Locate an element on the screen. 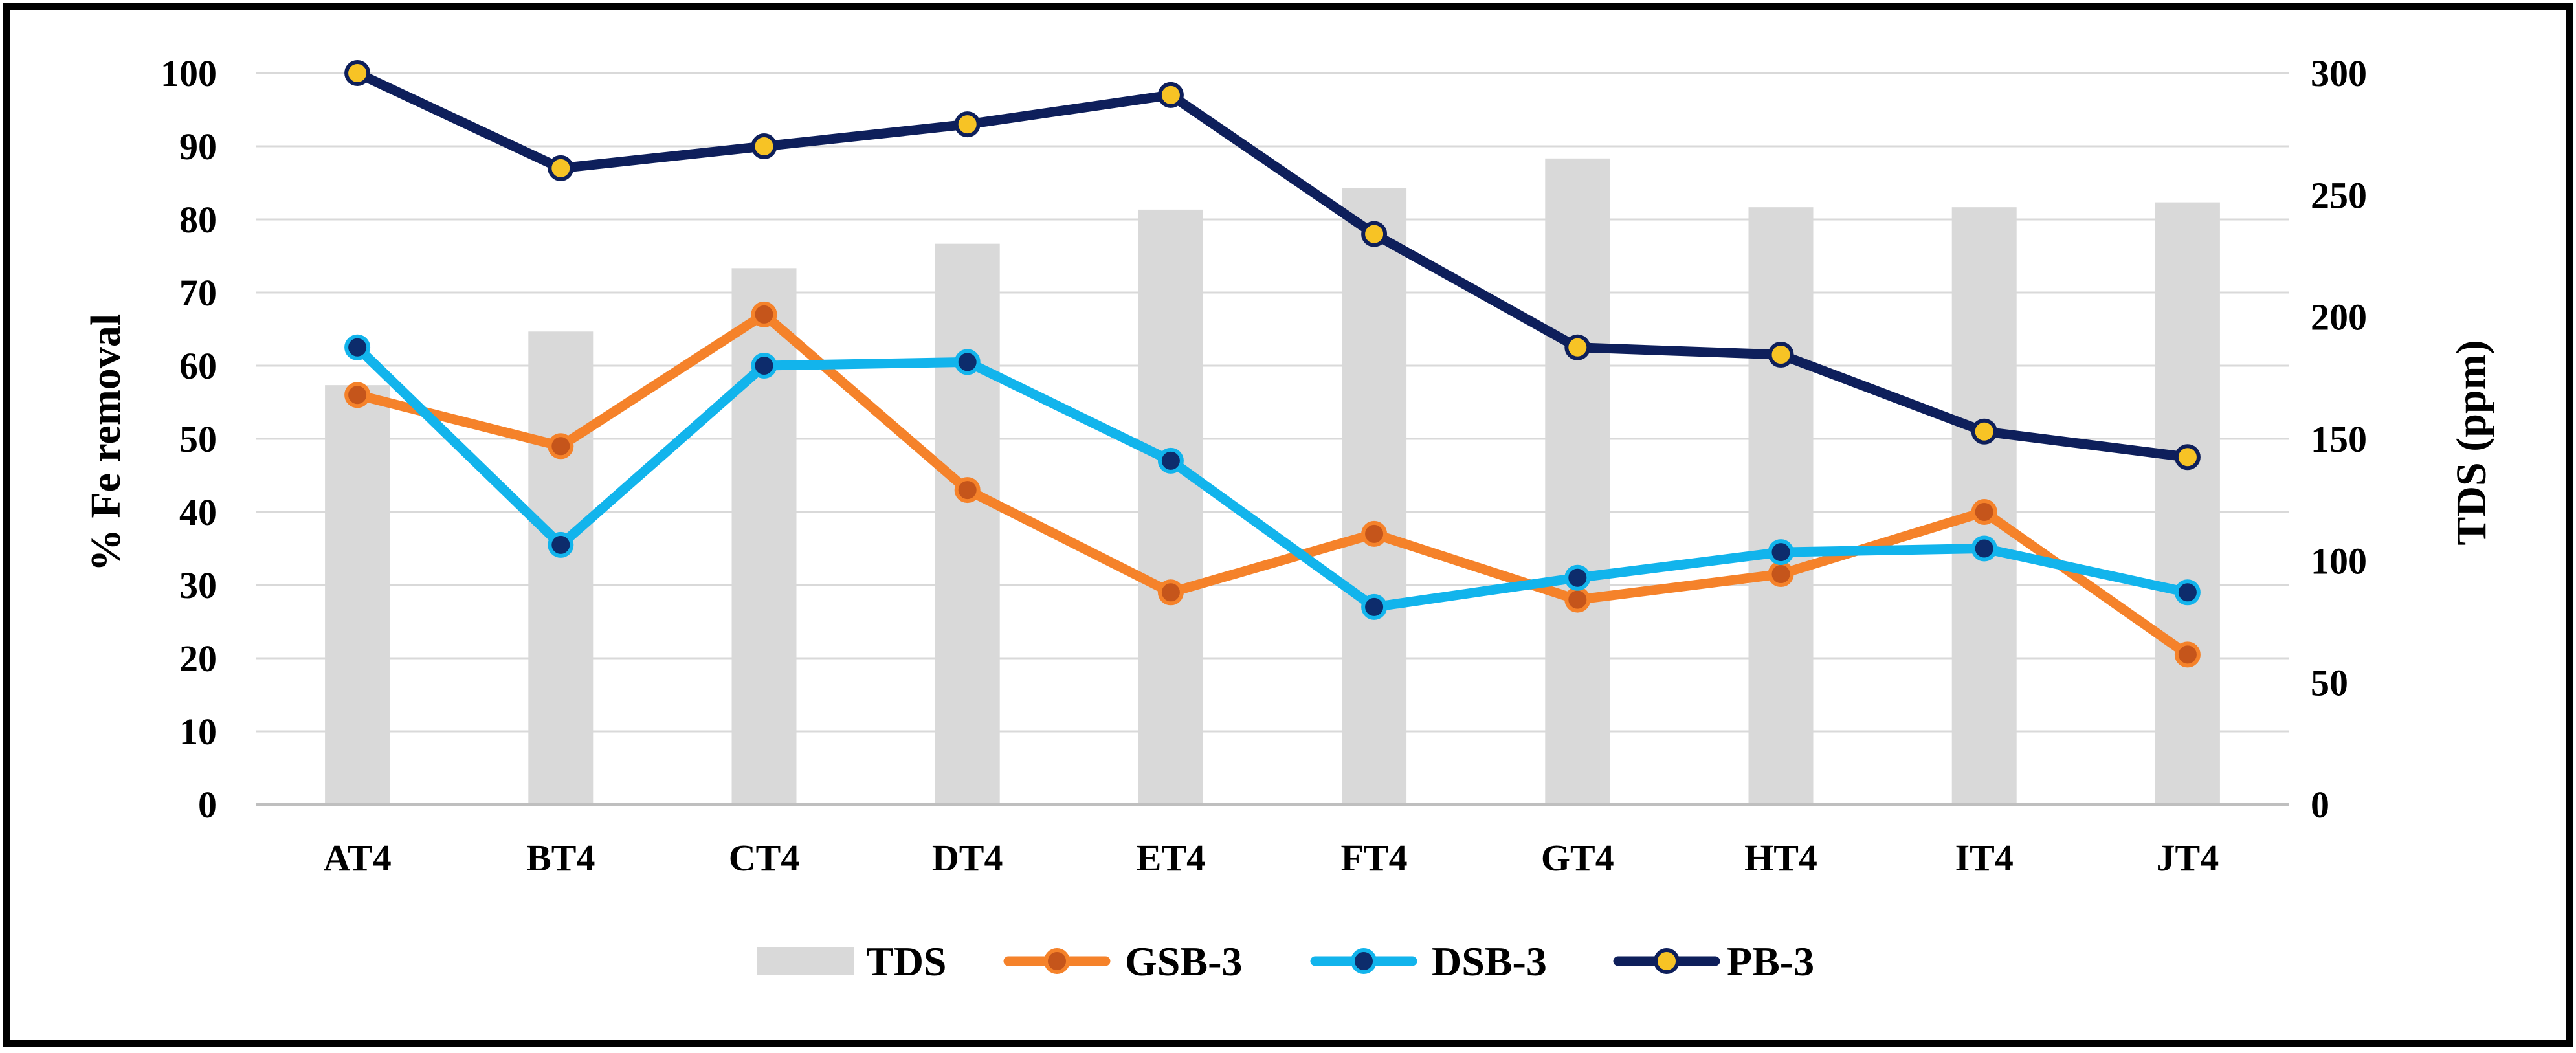 This screenshot has width=2576, height=1053. y-tick-label: 70 is located at coordinates (198, 293).